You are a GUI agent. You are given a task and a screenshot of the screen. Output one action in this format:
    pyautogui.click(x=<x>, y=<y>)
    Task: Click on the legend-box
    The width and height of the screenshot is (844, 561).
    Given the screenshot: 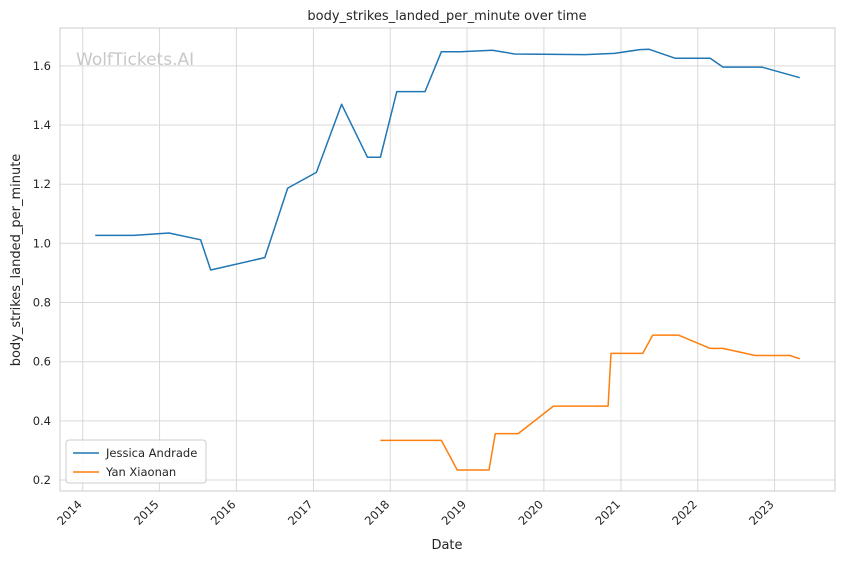 What is the action you would take?
    pyautogui.click(x=136, y=461)
    